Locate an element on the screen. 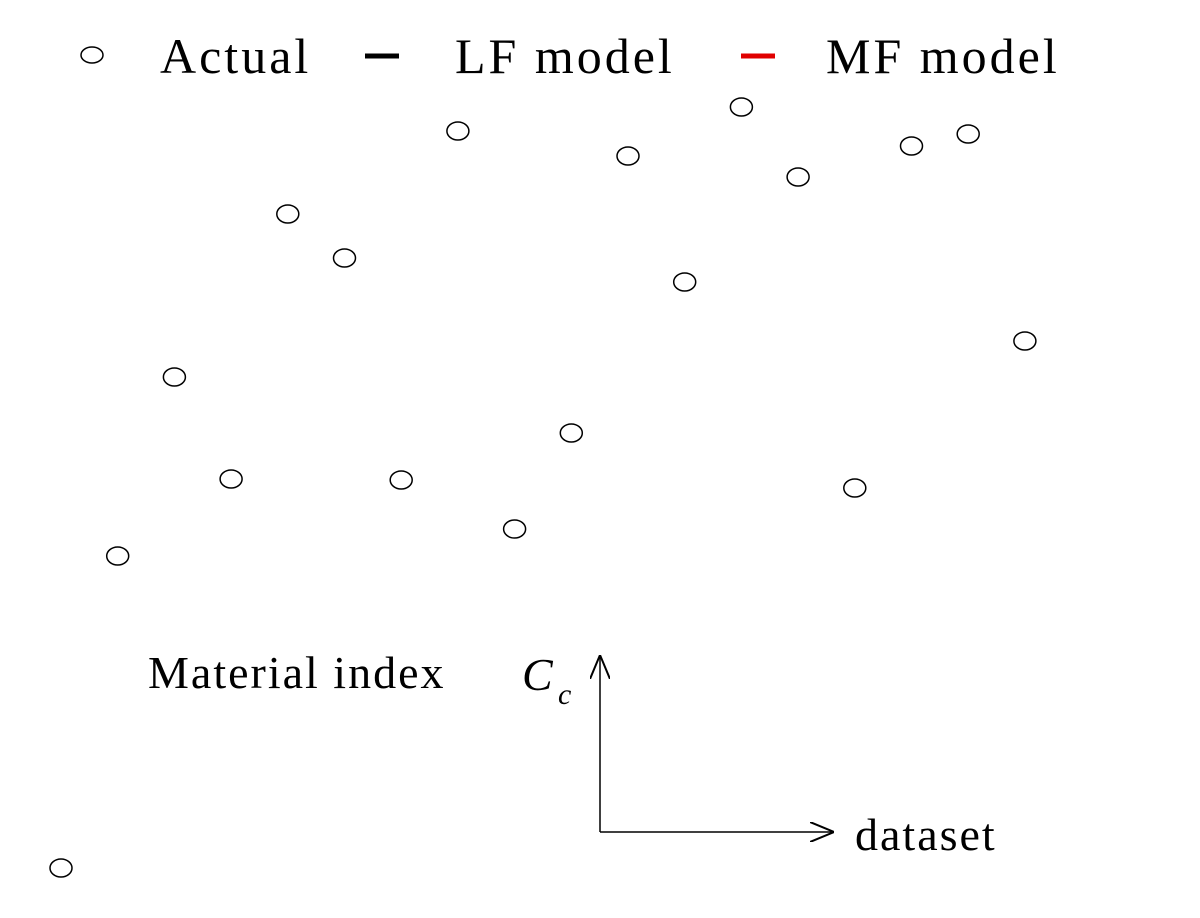 This screenshot has height=918, width=1200. legend-label: Actual is located at coordinates (235, 56).